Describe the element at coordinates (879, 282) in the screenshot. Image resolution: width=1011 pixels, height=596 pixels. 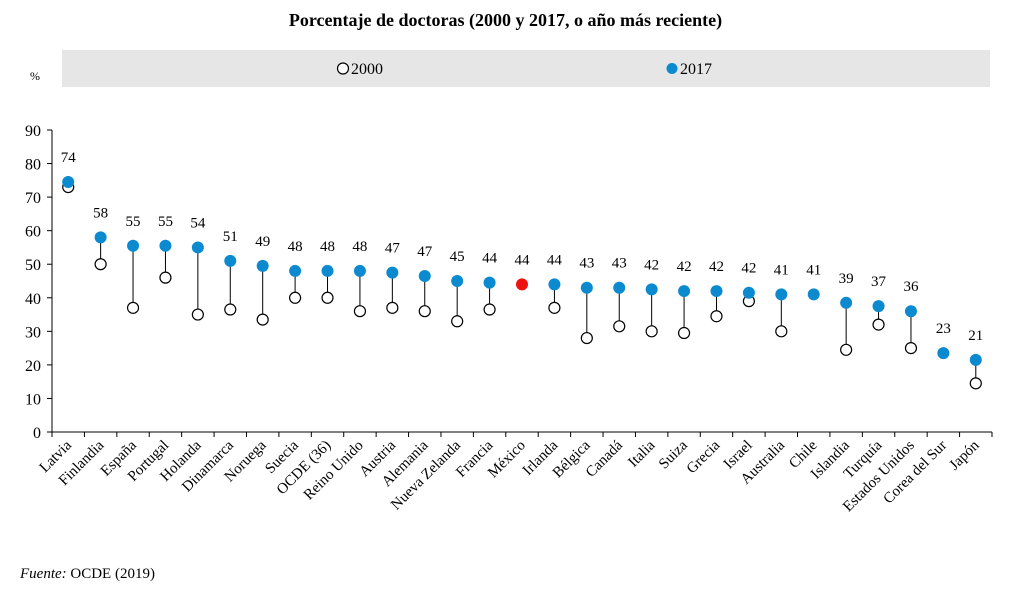
I see `data-label: 37` at that location.